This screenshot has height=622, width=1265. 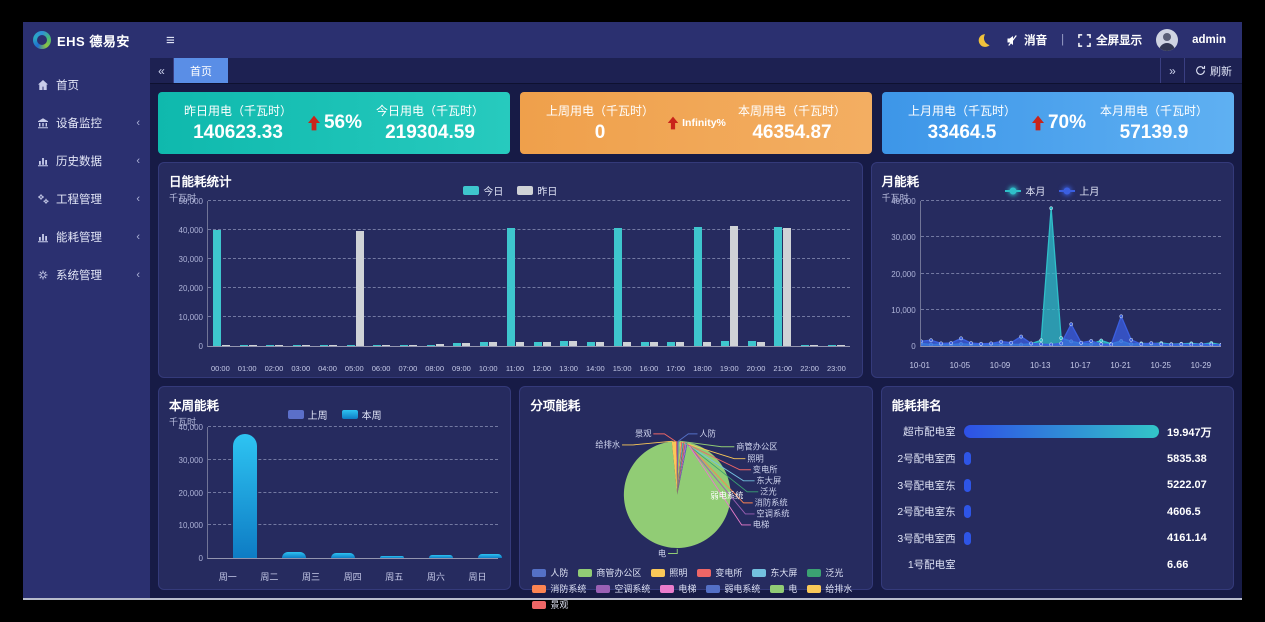 I want to click on stat-change-value: 70%, so click(x=1067, y=122).